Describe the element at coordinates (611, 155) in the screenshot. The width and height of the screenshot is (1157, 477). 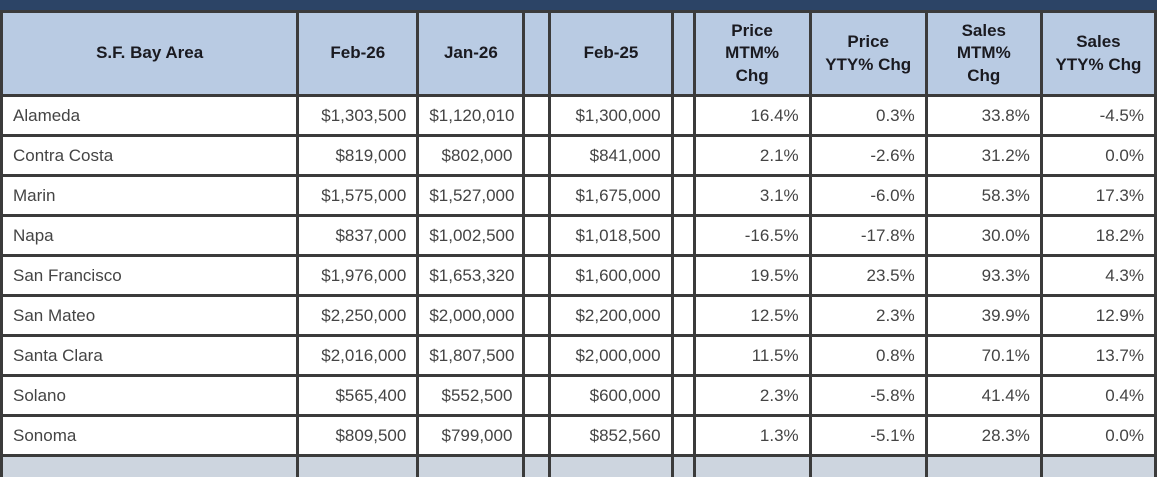
I see `value-cell: $841,000` at that location.